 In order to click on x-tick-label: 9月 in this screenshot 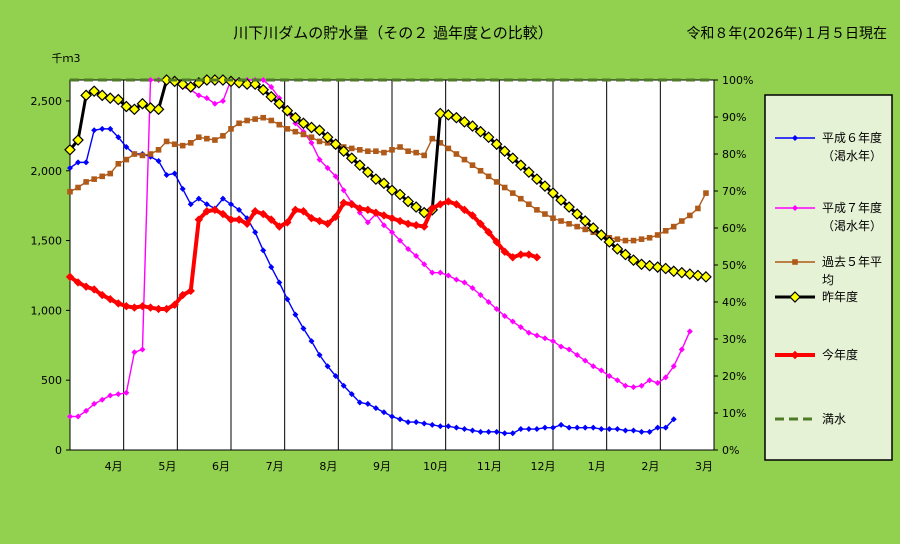, I will do `click(382, 466)`.